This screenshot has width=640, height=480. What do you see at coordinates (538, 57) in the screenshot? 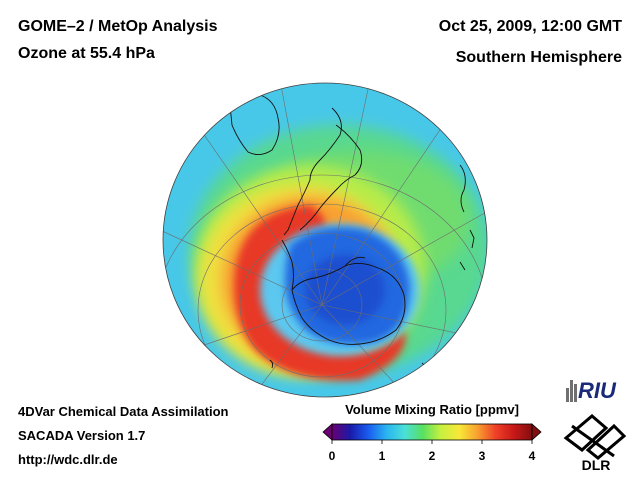
I see `region-label: Southern Hemisphere` at bounding box center [538, 57].